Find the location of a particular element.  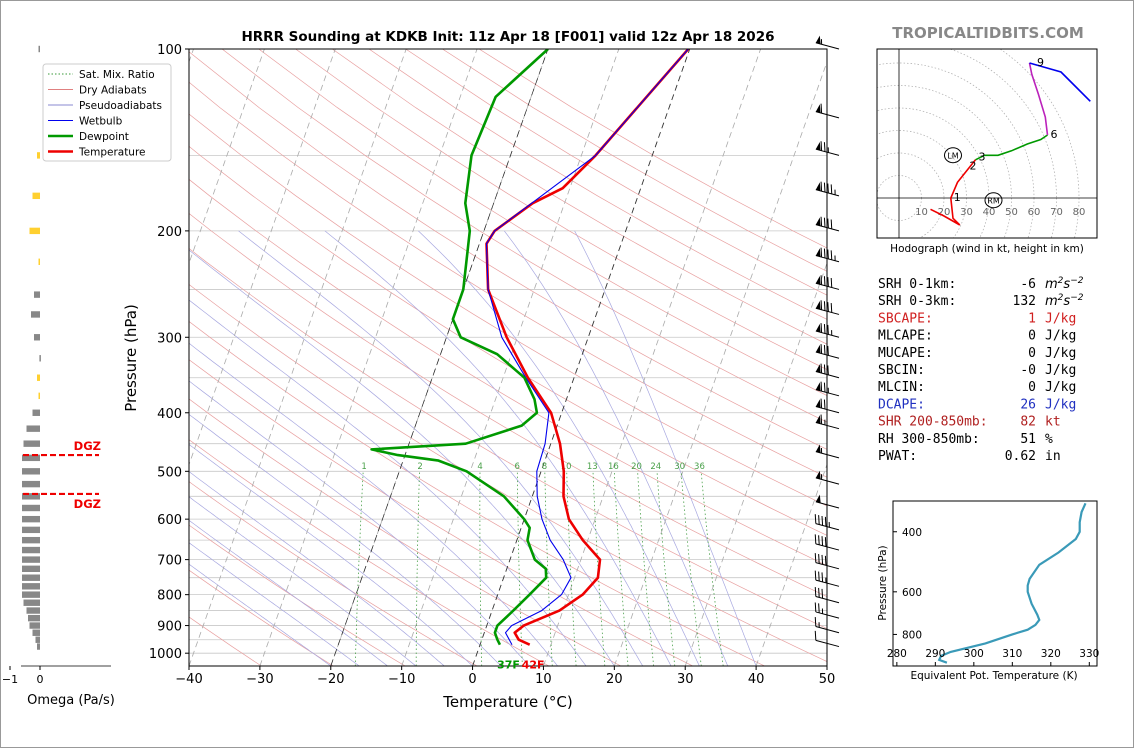

y-tick-label: 300 is located at coordinates (169, 338).